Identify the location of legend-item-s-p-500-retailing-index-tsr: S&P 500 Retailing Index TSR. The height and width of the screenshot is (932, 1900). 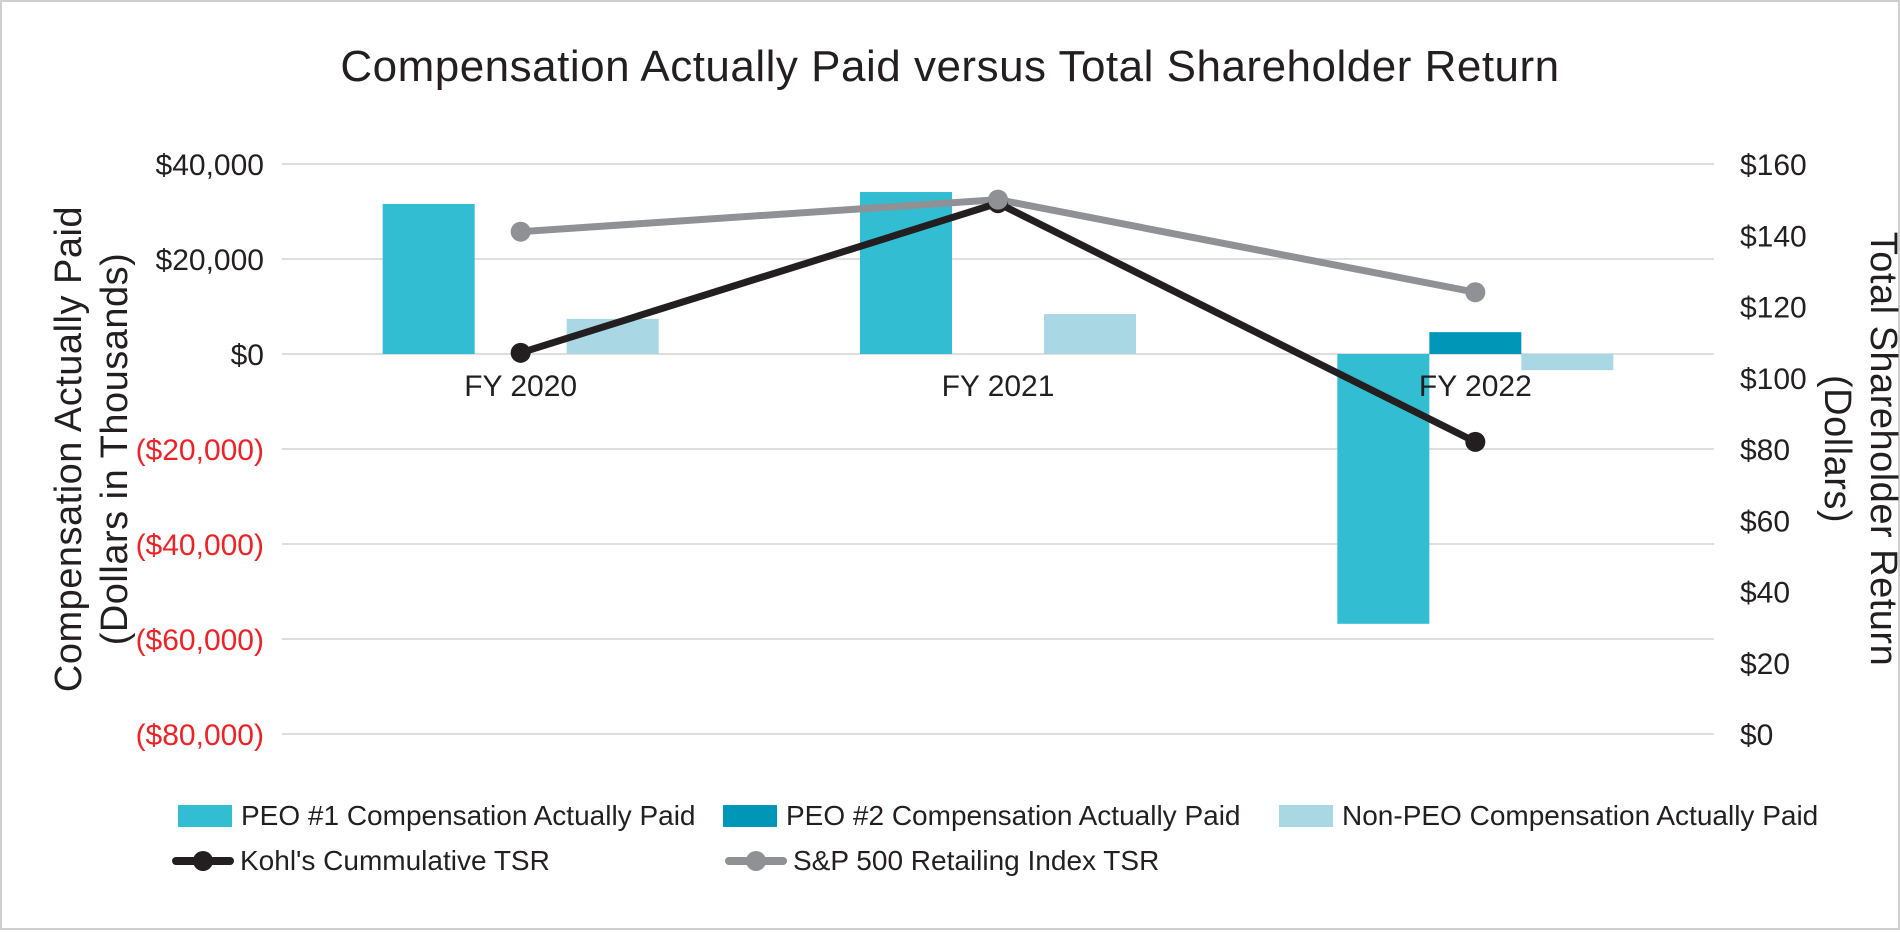
(942, 860).